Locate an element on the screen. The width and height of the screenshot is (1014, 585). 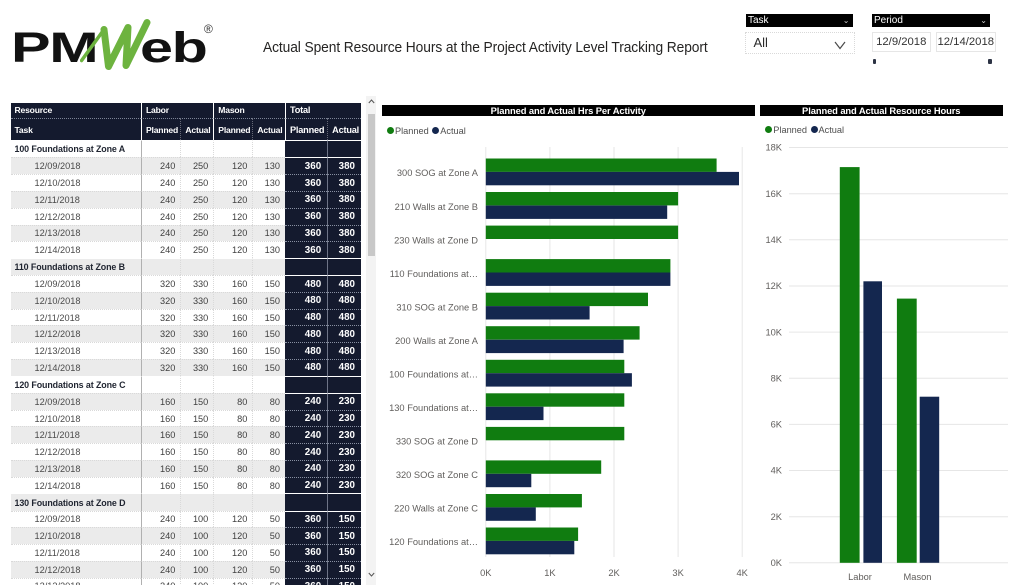
svg-text: 14K is located at coordinates (773, 240).